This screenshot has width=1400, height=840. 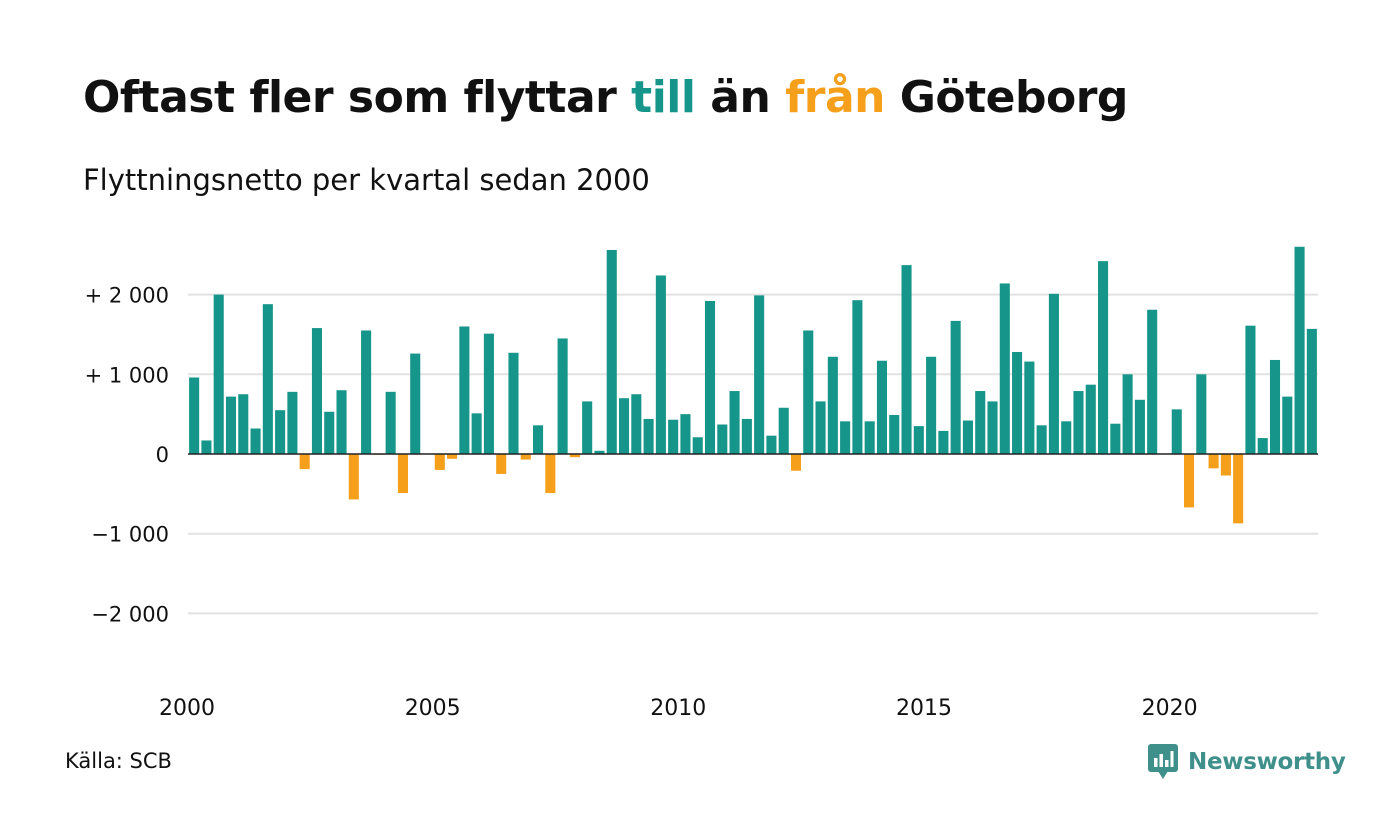 I want to click on source-note: Källa: SCB, so click(x=118, y=761).